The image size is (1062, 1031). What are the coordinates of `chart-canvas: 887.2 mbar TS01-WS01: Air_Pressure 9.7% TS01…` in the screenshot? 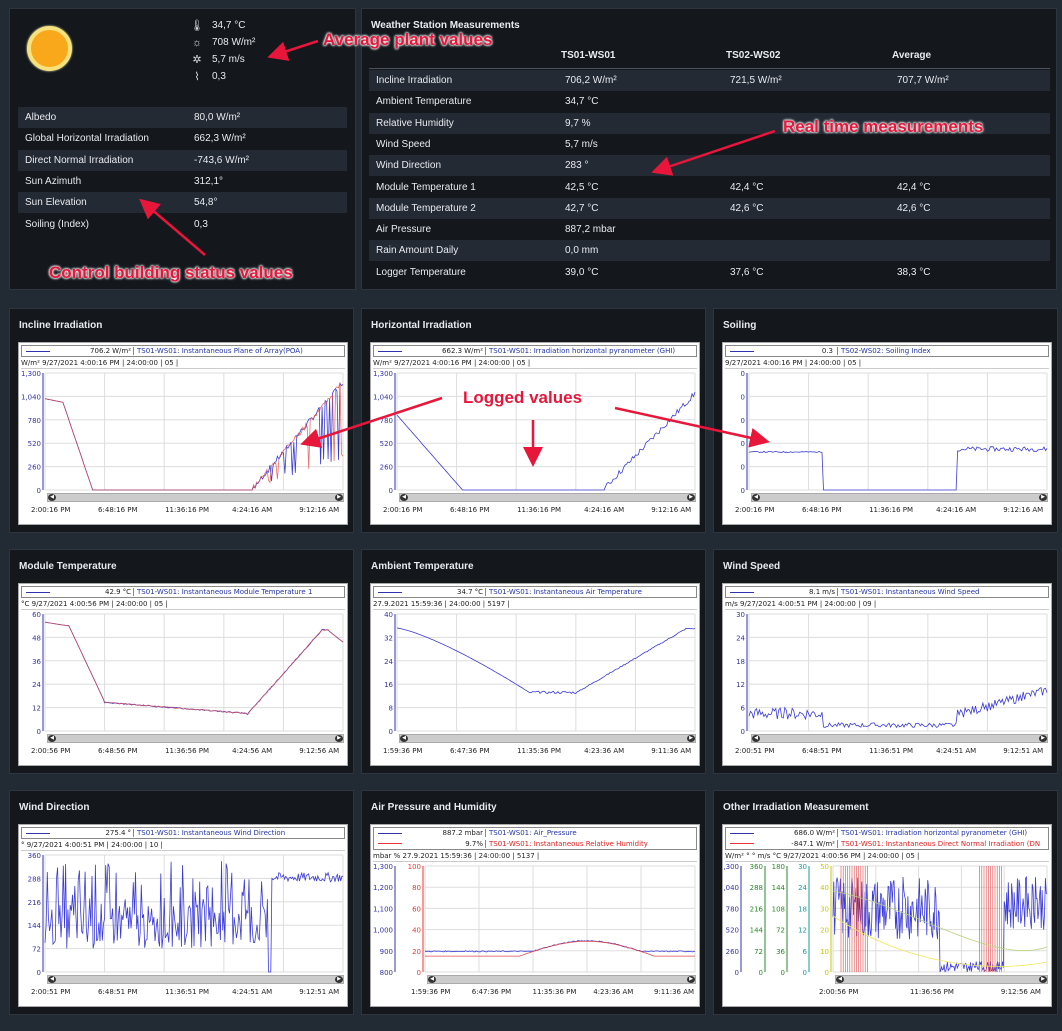 It's located at (535, 915).